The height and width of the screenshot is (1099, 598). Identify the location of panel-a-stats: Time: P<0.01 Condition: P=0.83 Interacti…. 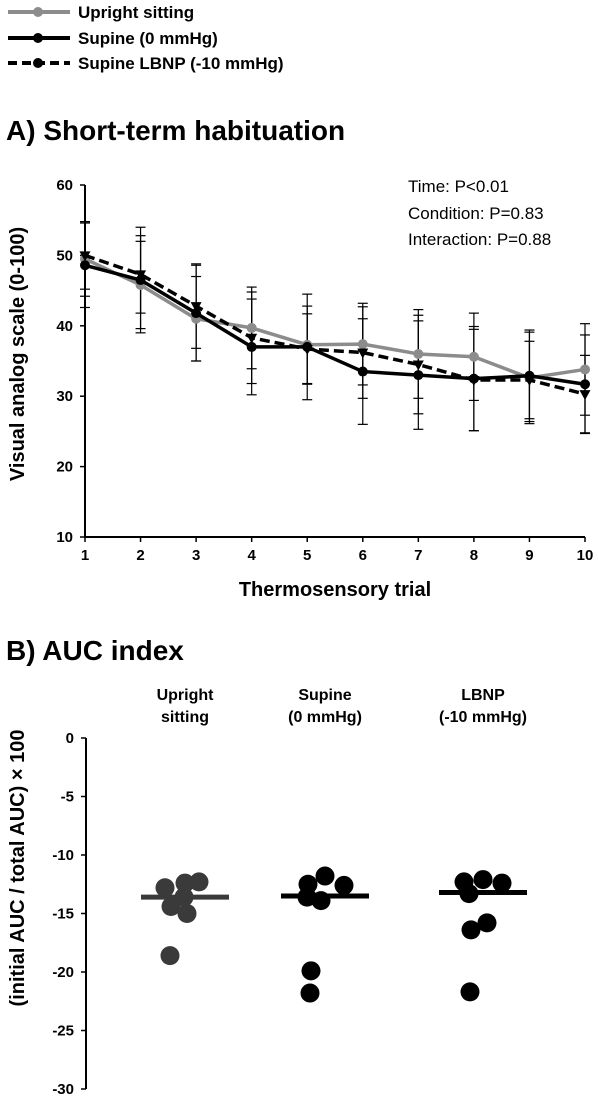
(479, 213).